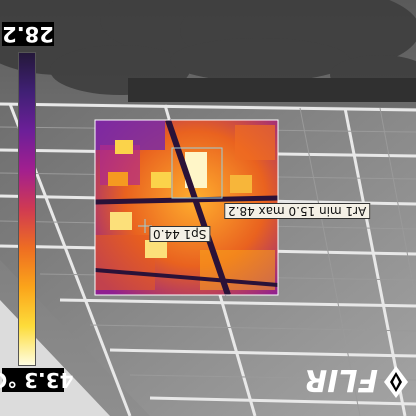  Describe the element at coordinates (37, 380) in the screenshot. I see `scale-min-label: 43.3 °C` at that location.